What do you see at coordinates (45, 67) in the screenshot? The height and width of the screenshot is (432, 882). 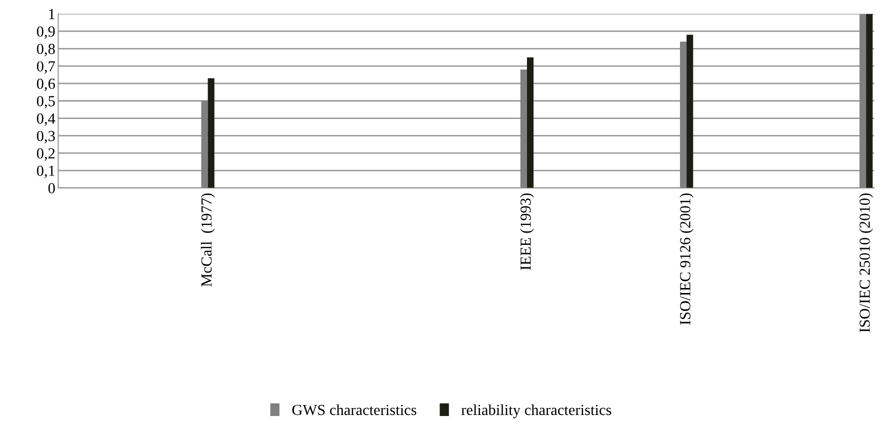 I see `y-tick-label: 0,7` at bounding box center [45, 67].